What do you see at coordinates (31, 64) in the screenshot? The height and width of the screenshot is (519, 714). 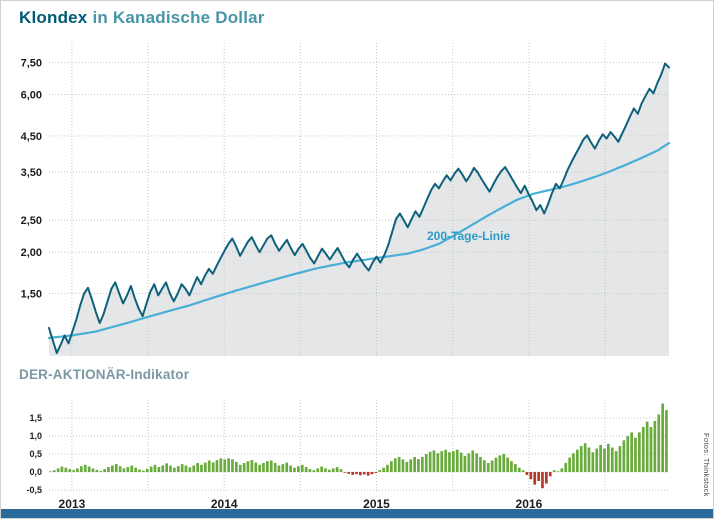 I see `y-axis-label: 7,50` at bounding box center [31, 64].